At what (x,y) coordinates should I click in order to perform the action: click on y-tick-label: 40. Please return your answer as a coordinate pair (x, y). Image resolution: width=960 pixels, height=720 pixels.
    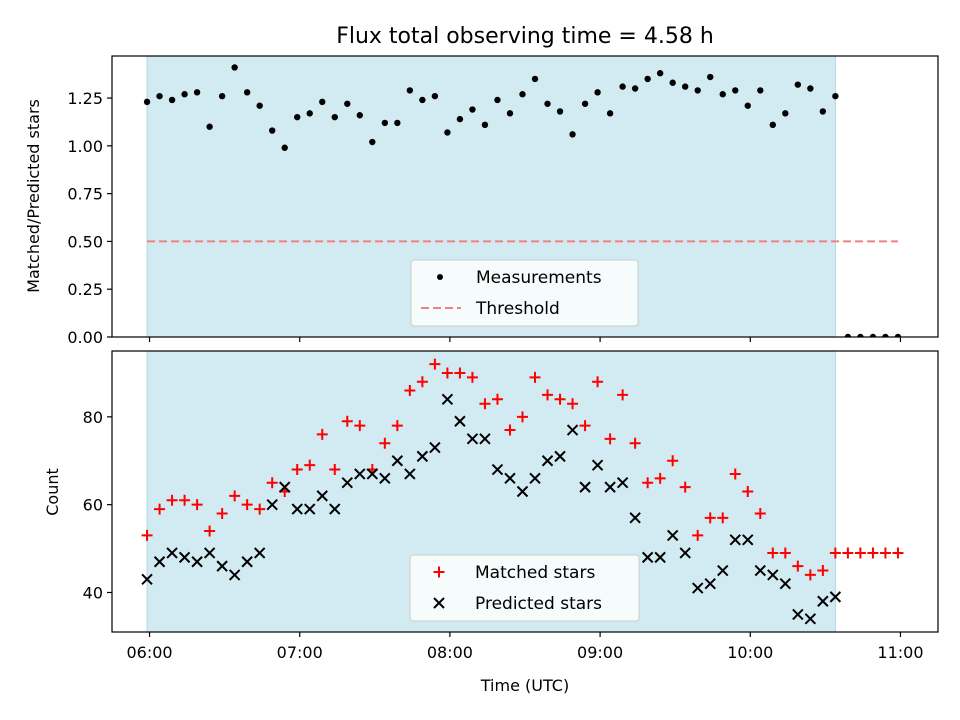
    Looking at the image, I should click on (93, 592).